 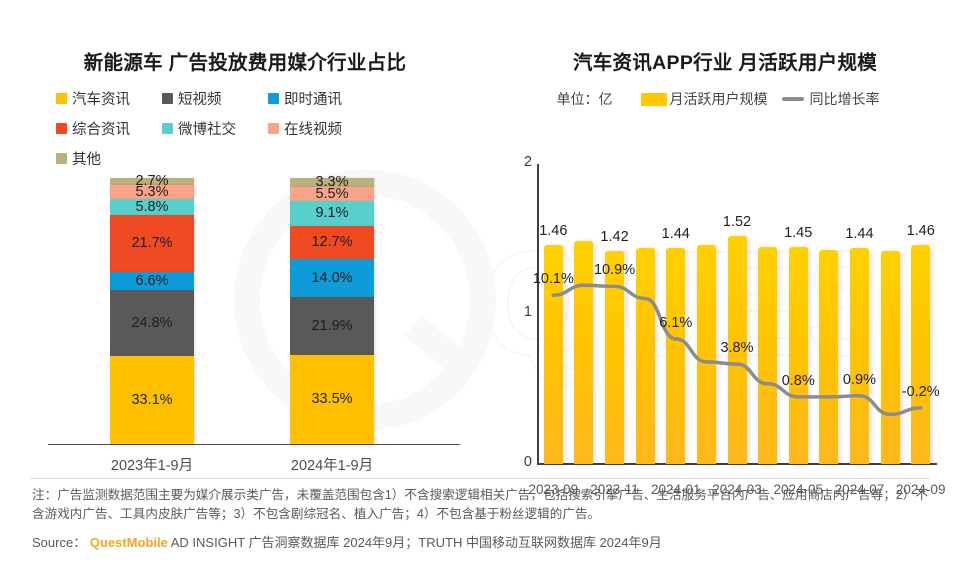 I want to click on legend-item-3: 综合资讯, so click(x=109, y=128).